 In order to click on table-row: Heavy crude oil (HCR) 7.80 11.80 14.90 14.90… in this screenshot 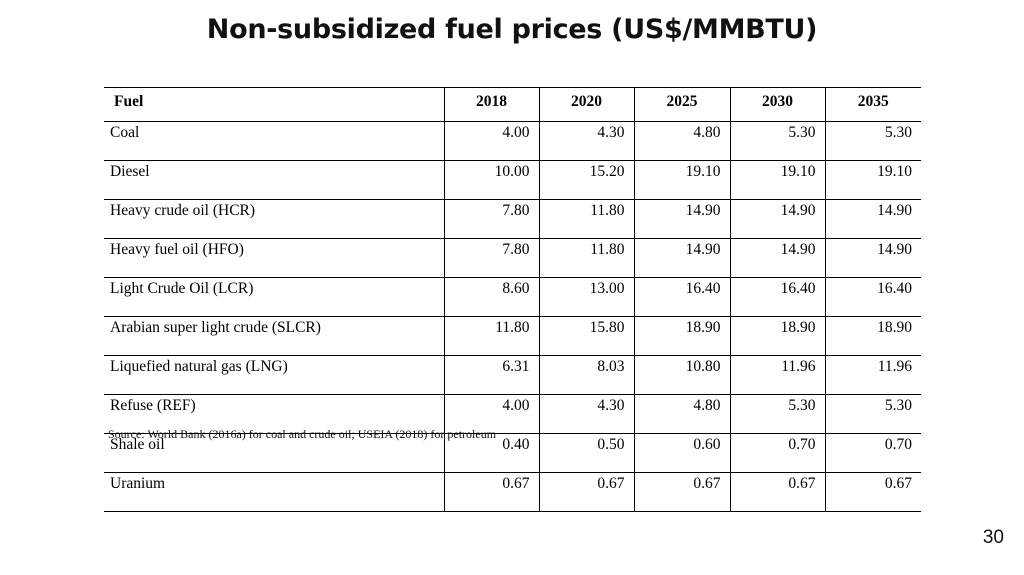, I will do `click(512, 219)`.